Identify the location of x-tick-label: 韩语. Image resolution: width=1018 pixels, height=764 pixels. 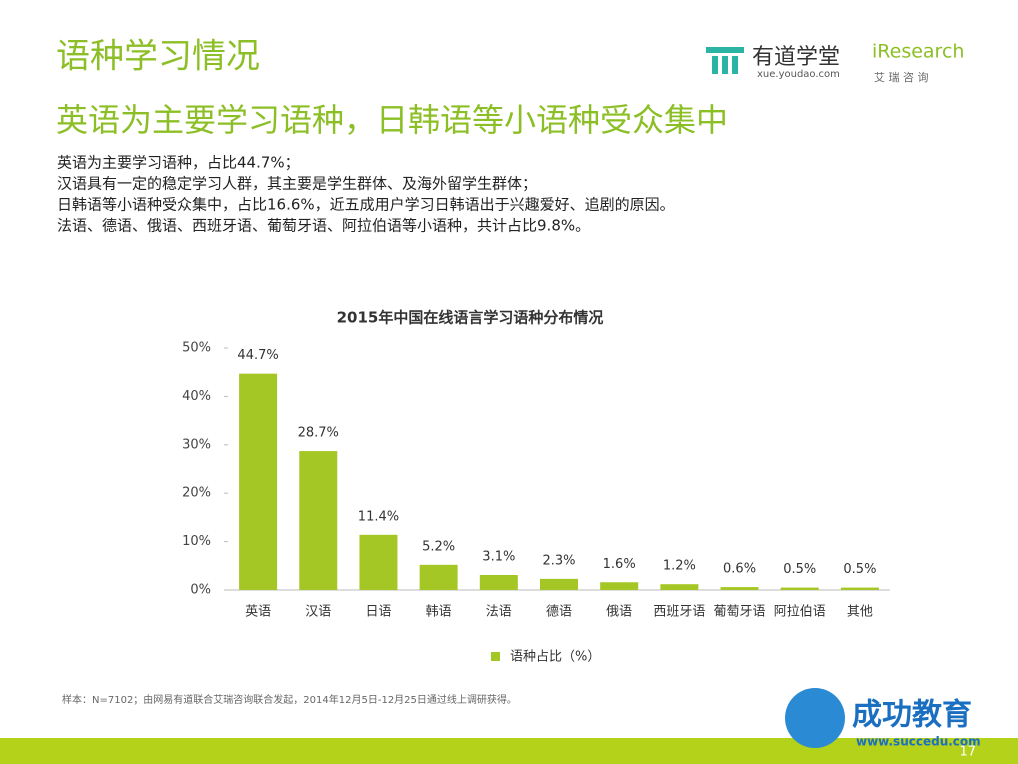
(439, 612).